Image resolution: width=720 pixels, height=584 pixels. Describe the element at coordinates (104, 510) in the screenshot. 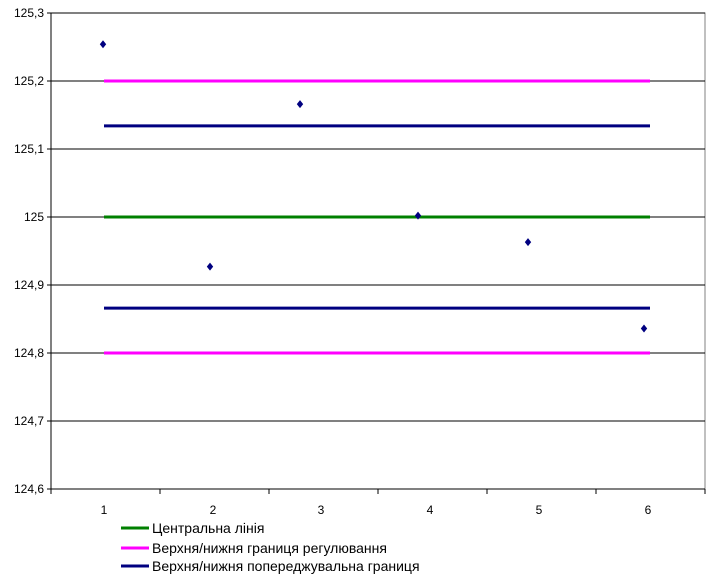

I see `x-tick-label: 1` at that location.